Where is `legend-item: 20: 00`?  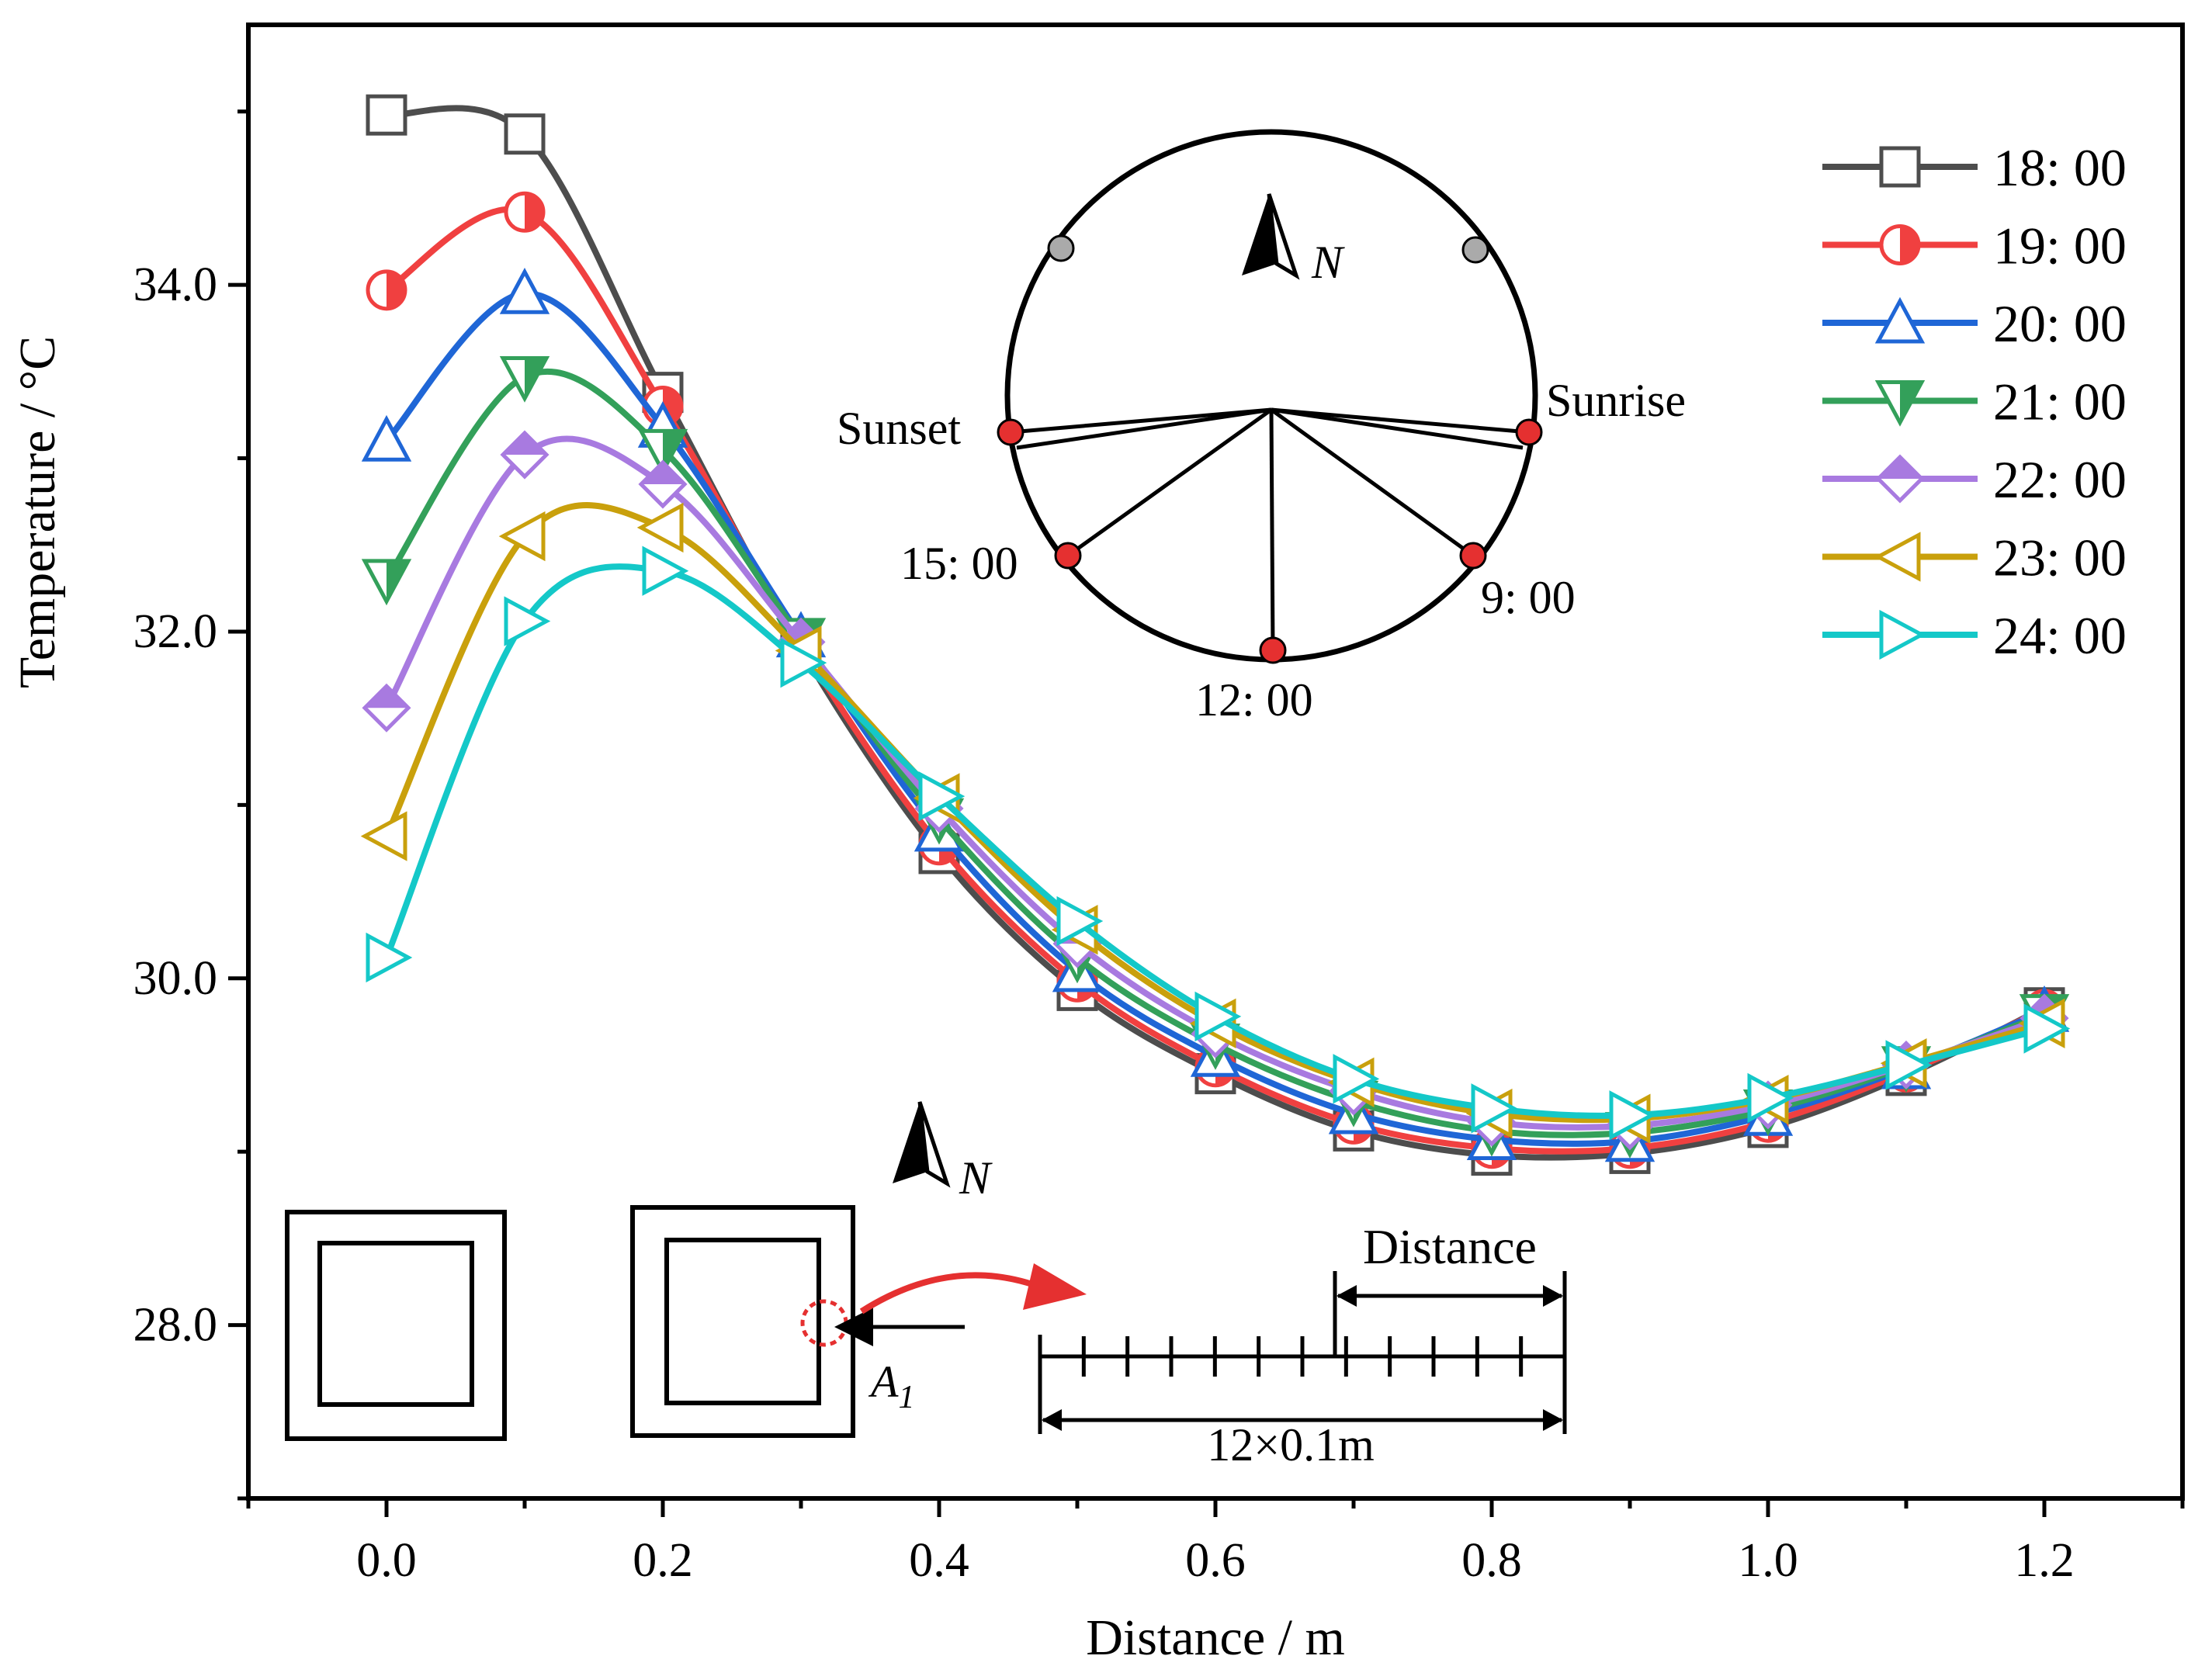 legend-item: 20: 00 is located at coordinates (1975, 324).